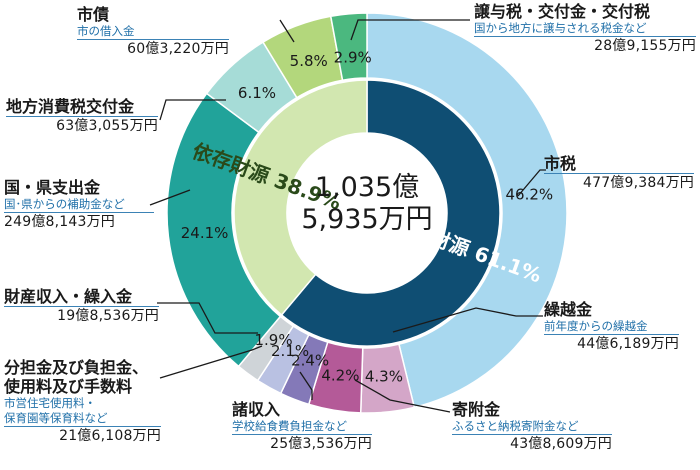 The width and height of the screenshot is (700, 470). I want to click on label-kokusai: 市債 市の借入金 60億3,220万円, so click(153, 31).